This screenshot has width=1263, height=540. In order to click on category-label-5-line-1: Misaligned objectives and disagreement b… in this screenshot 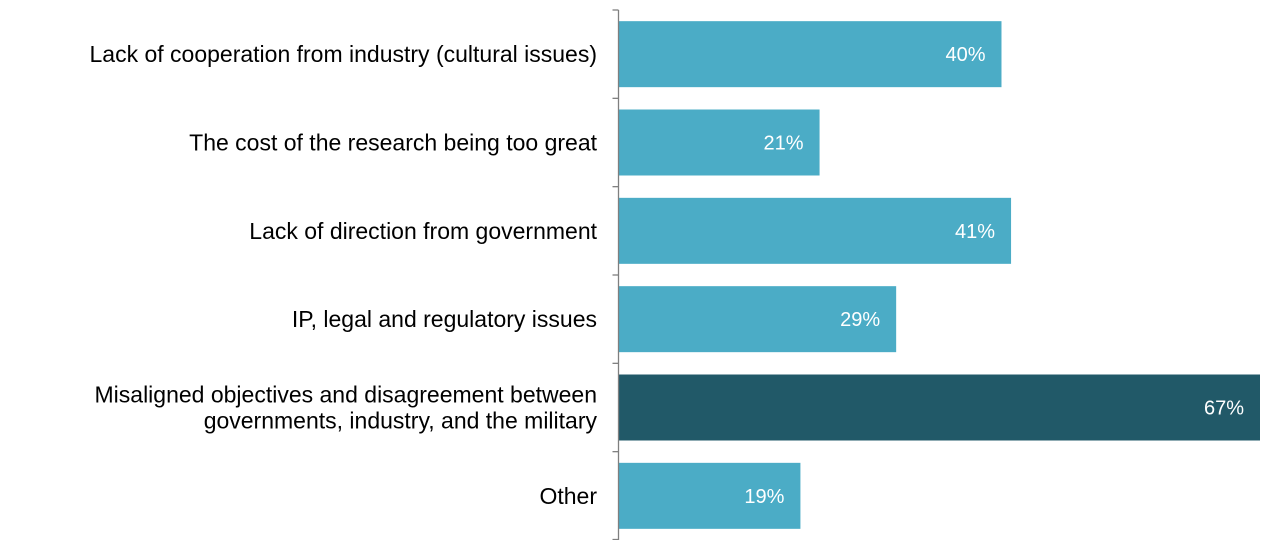, I will do `click(346, 395)`.